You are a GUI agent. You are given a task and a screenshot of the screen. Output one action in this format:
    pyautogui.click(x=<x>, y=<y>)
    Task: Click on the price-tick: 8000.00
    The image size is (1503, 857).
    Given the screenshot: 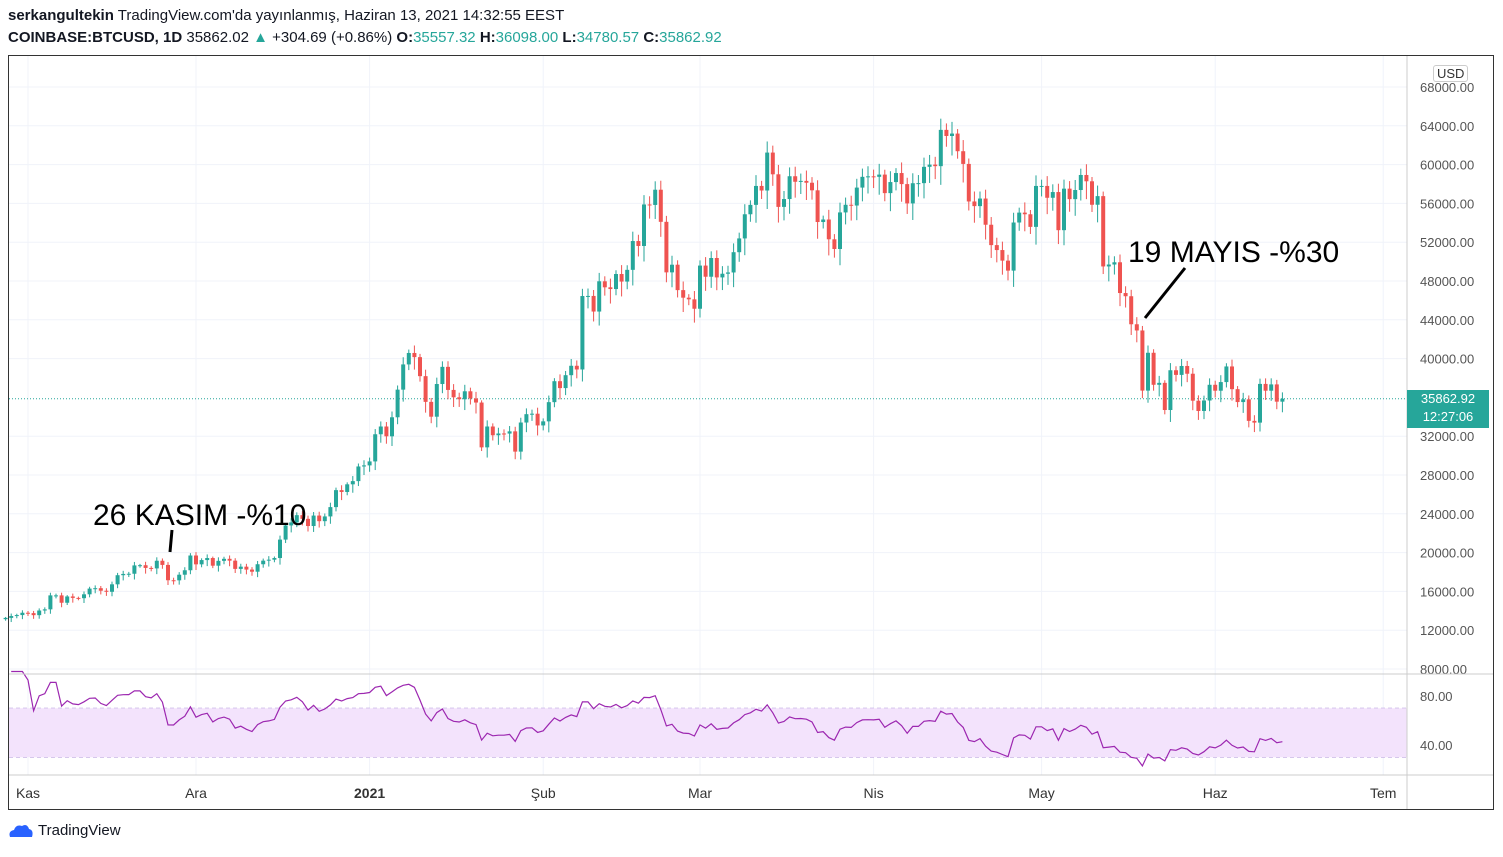 What is the action you would take?
    pyautogui.click(x=1443, y=669)
    